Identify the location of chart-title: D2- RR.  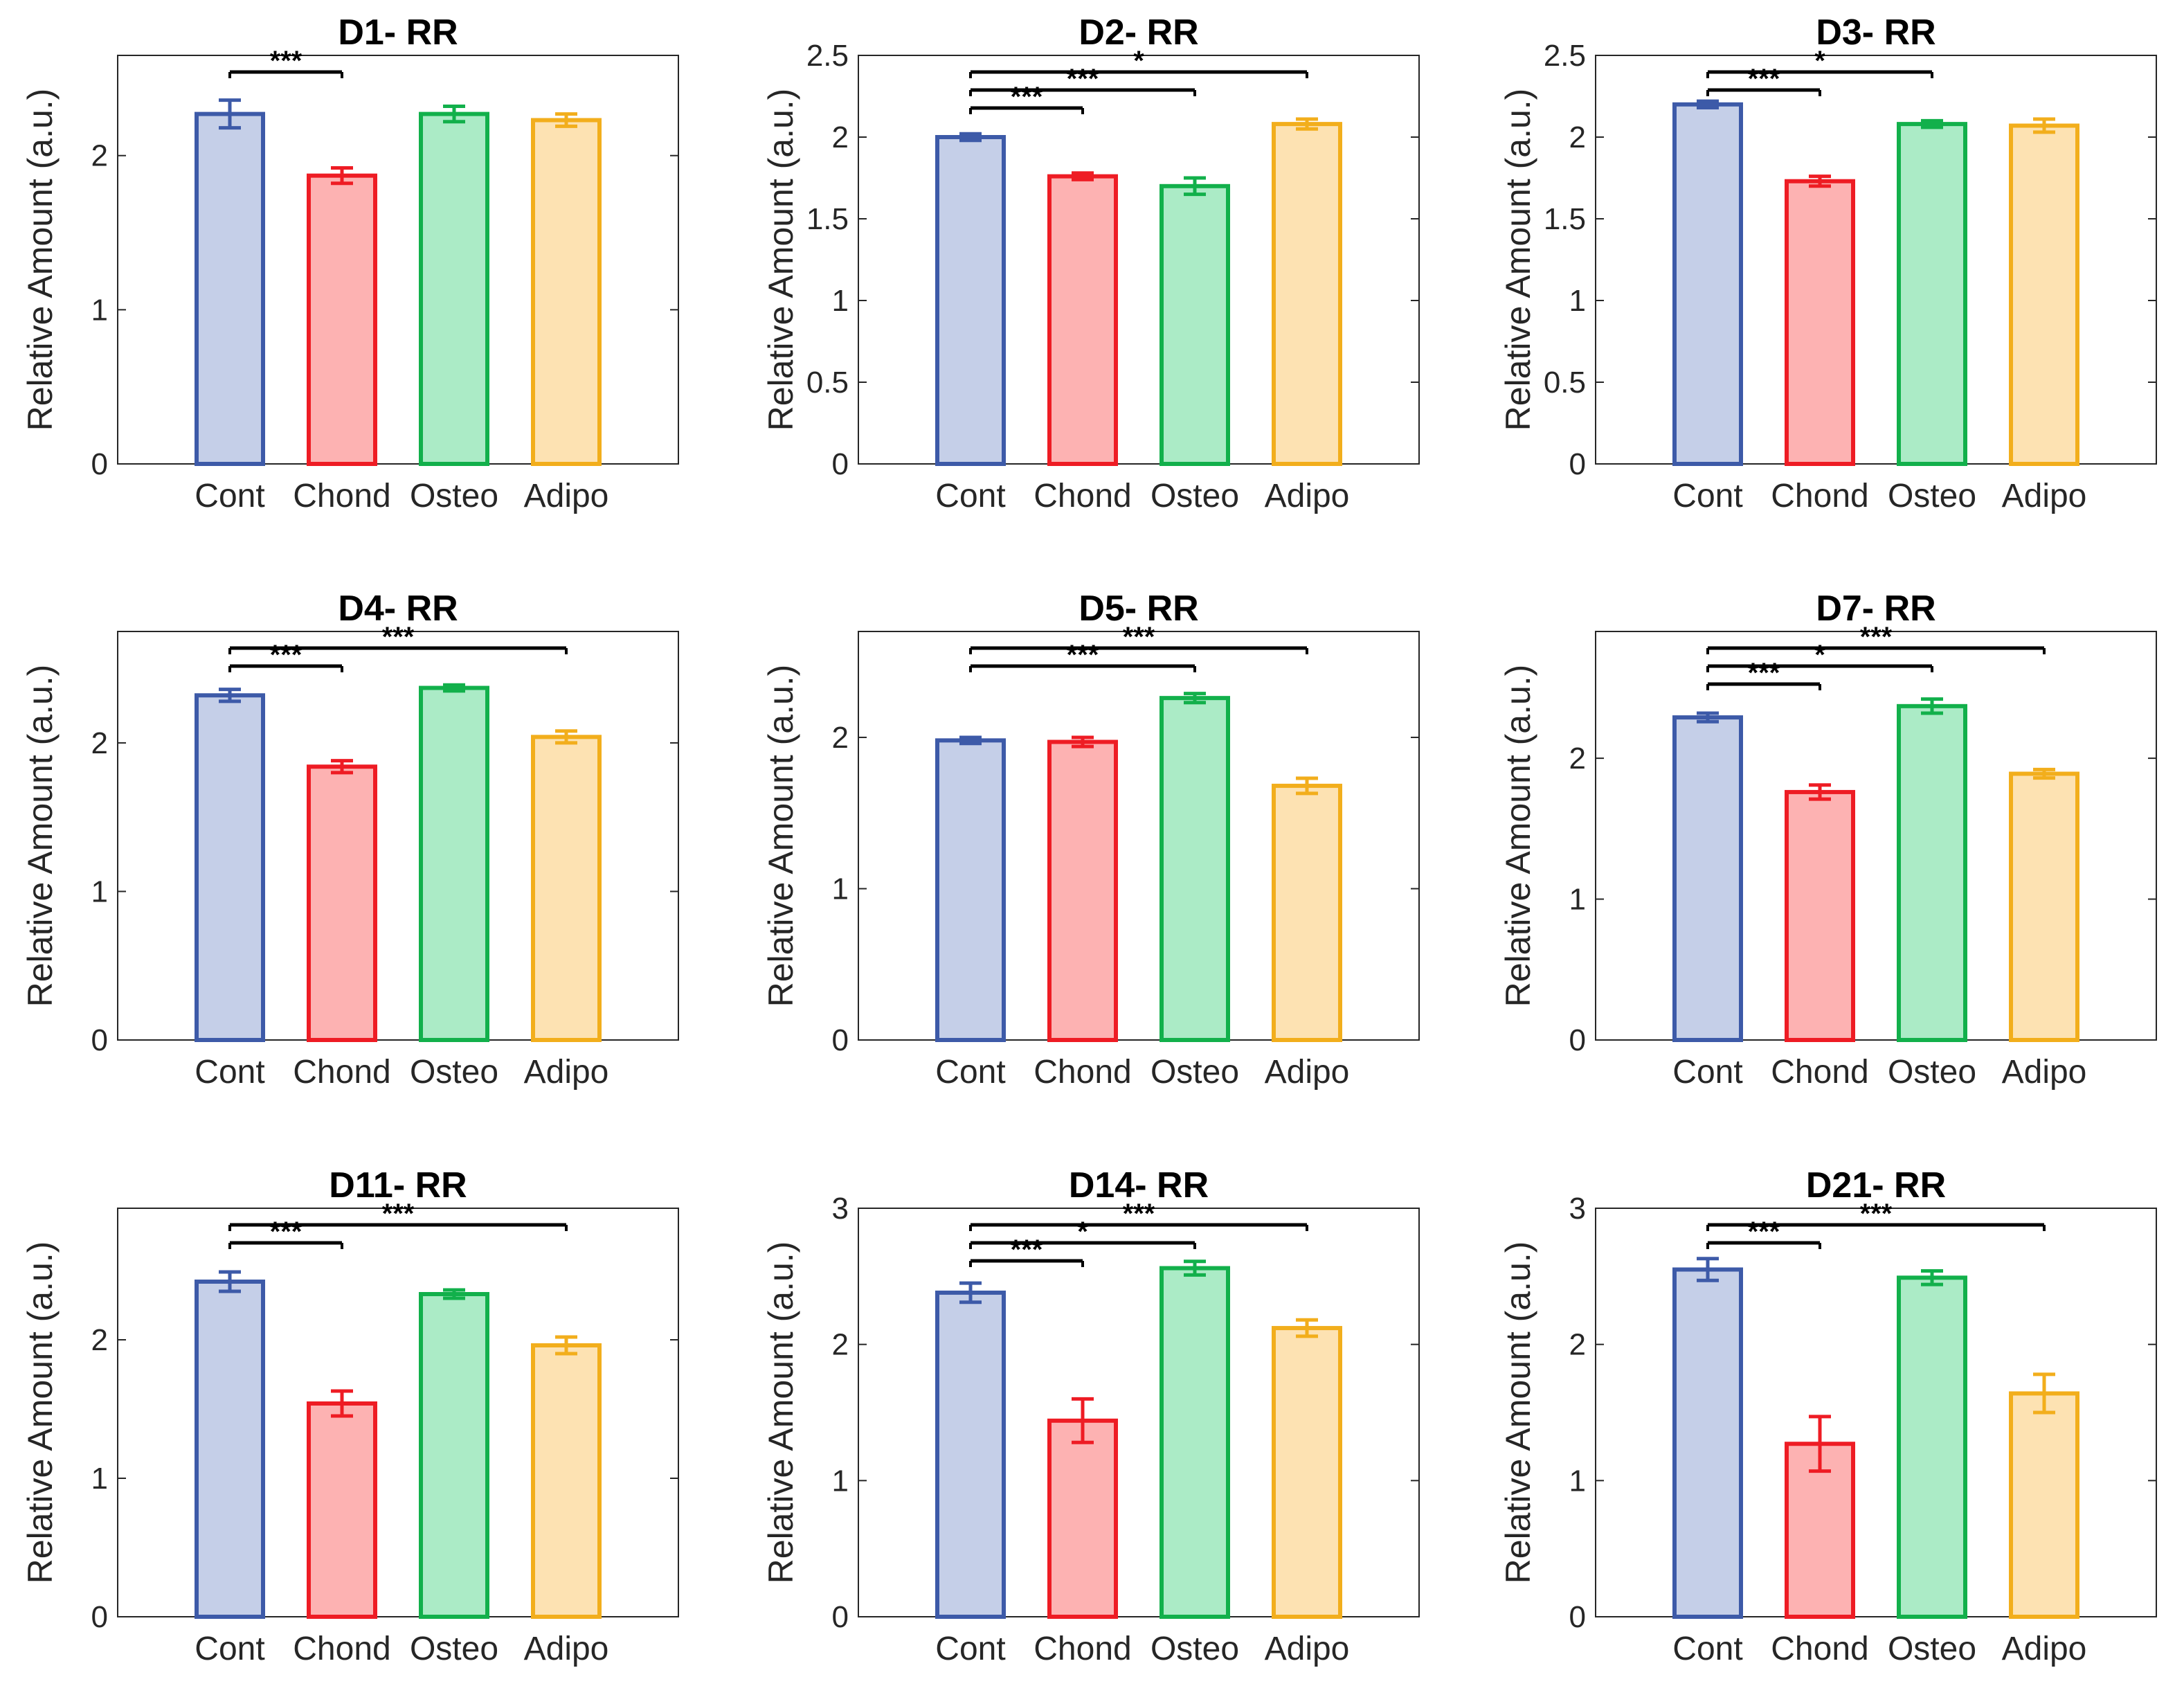
(1138, 32).